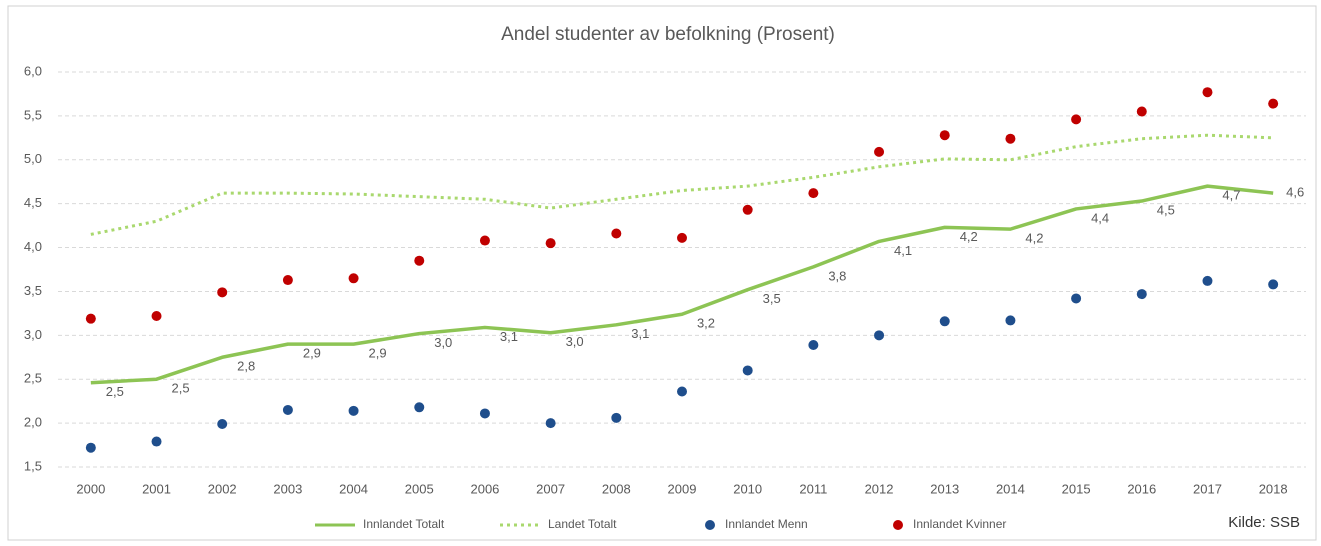 The width and height of the screenshot is (1321, 546). I want to click on y-tick-label: 5,0, so click(33, 158).